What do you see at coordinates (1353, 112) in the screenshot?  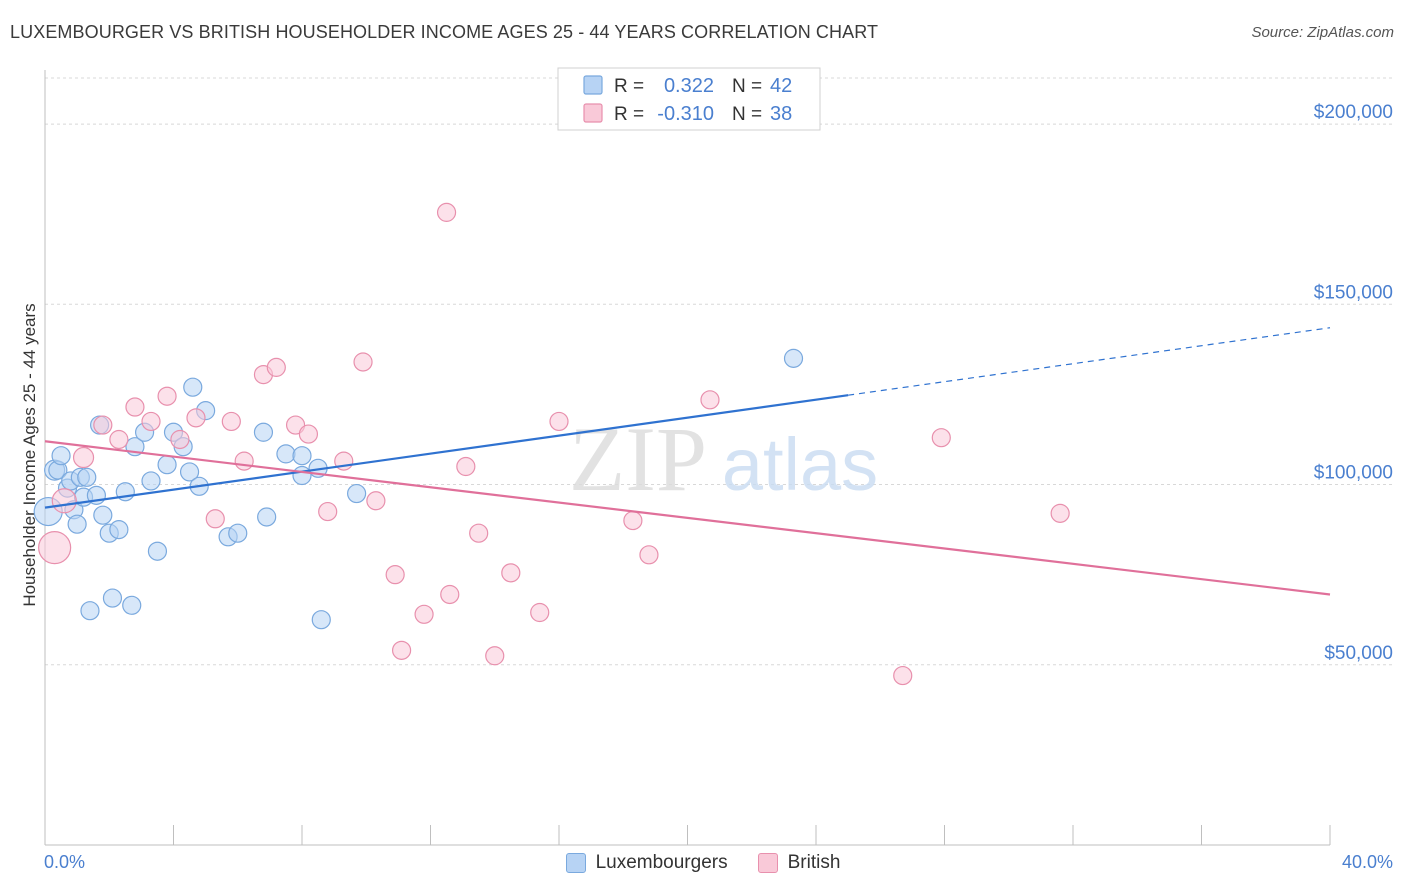 I see `y-tick-label-3: $200,000` at bounding box center [1353, 112].